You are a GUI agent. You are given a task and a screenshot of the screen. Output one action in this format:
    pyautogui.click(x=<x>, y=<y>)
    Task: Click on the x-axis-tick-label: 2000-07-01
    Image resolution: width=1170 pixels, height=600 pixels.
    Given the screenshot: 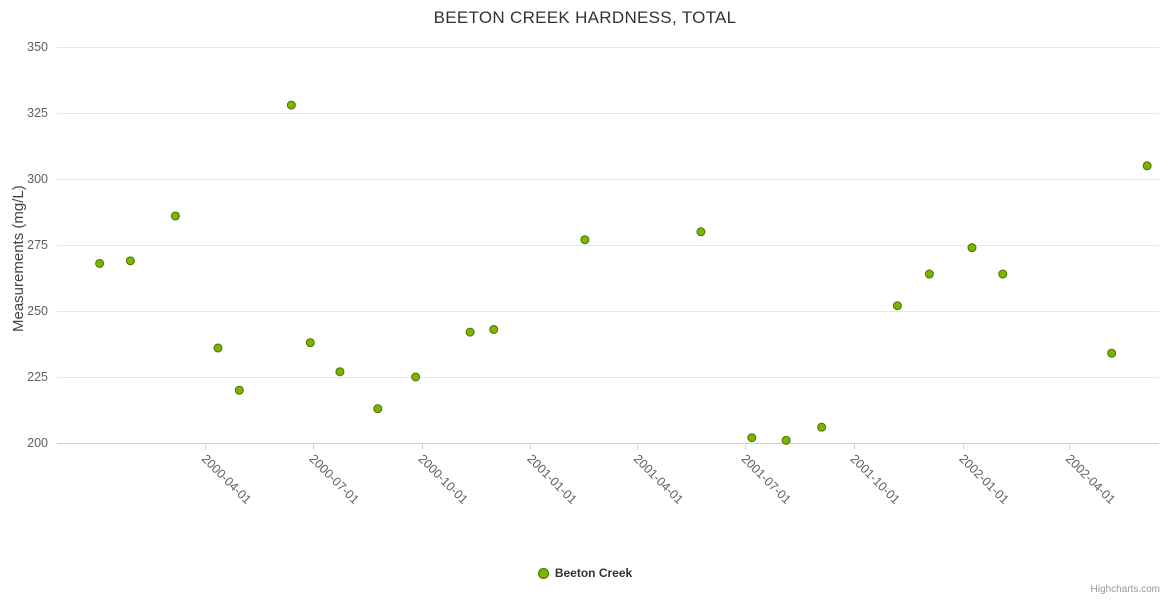 What is the action you would take?
    pyautogui.click(x=334, y=479)
    